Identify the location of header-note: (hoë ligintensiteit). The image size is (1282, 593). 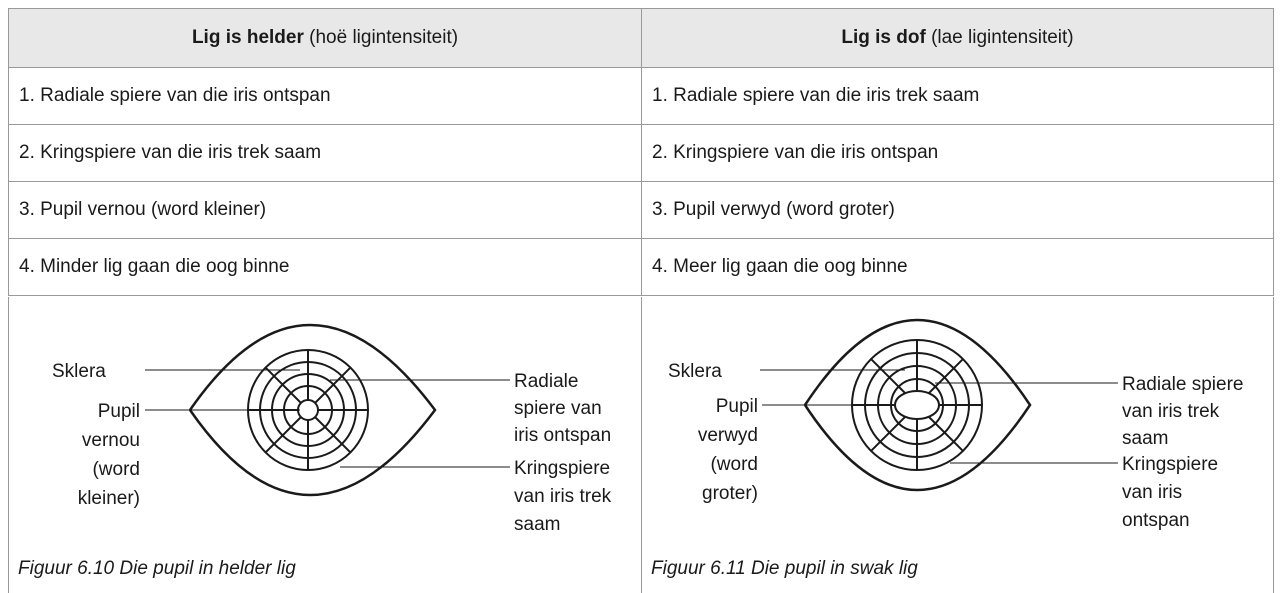
(384, 37).